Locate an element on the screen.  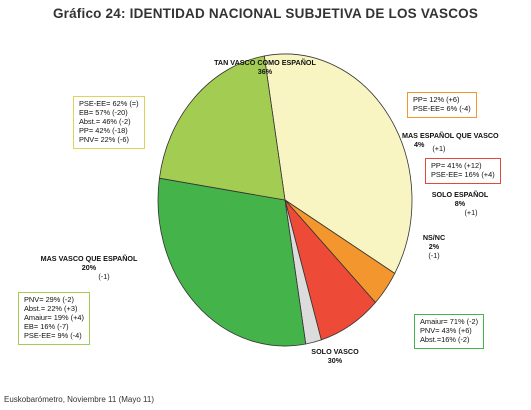
annotation-line: Abst.= 46% (-2) is located at coordinates (105, 121).